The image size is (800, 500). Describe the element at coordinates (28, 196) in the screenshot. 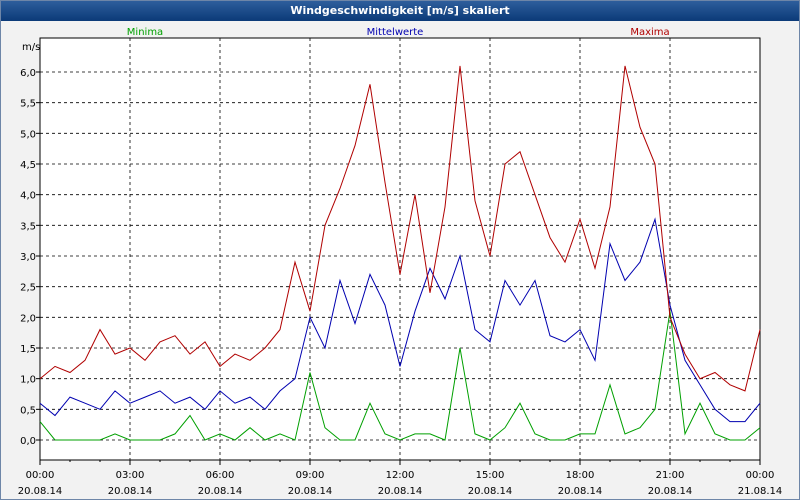

I see `y-tick-label: 4,0` at that location.